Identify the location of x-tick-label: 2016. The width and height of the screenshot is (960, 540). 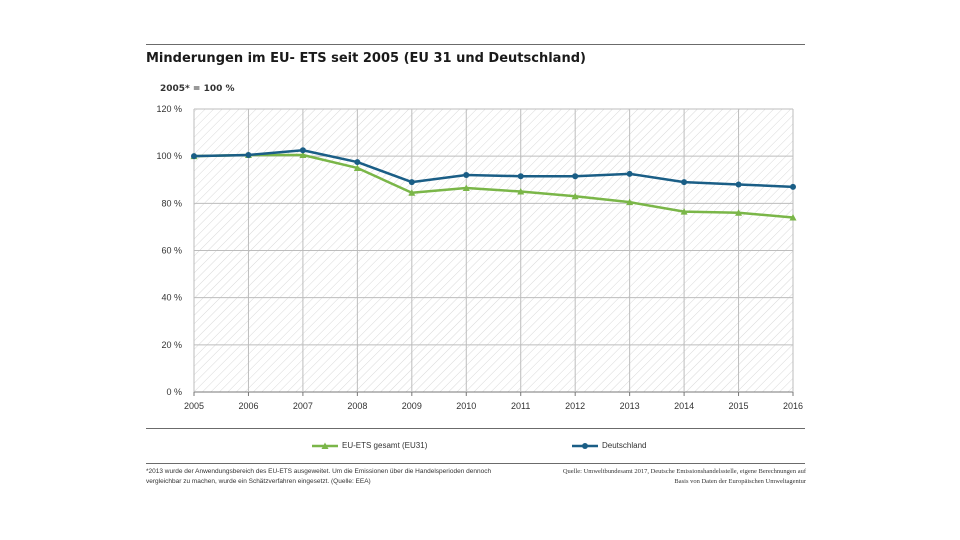
(793, 406).